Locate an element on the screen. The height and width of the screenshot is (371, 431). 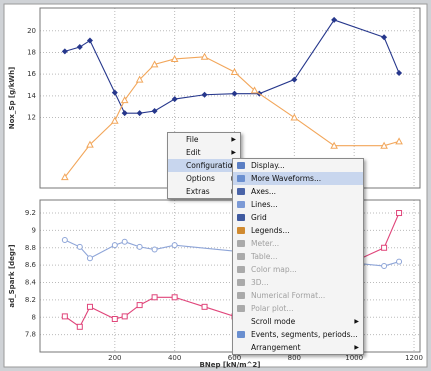
menu-item-label: Extras is located at coordinates (198, 191).